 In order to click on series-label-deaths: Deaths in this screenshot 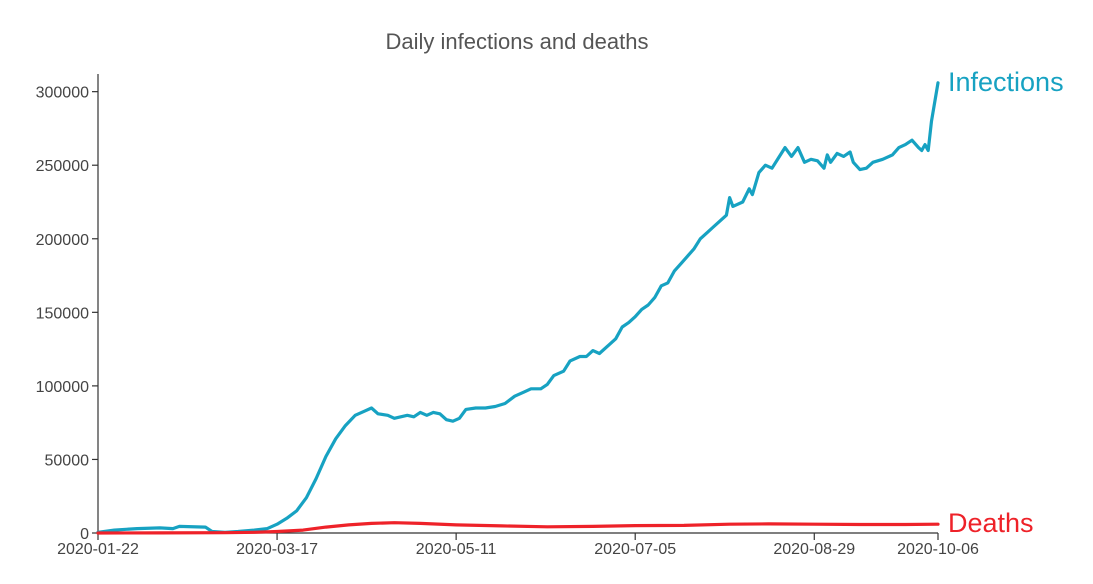, I will do `click(991, 523)`.